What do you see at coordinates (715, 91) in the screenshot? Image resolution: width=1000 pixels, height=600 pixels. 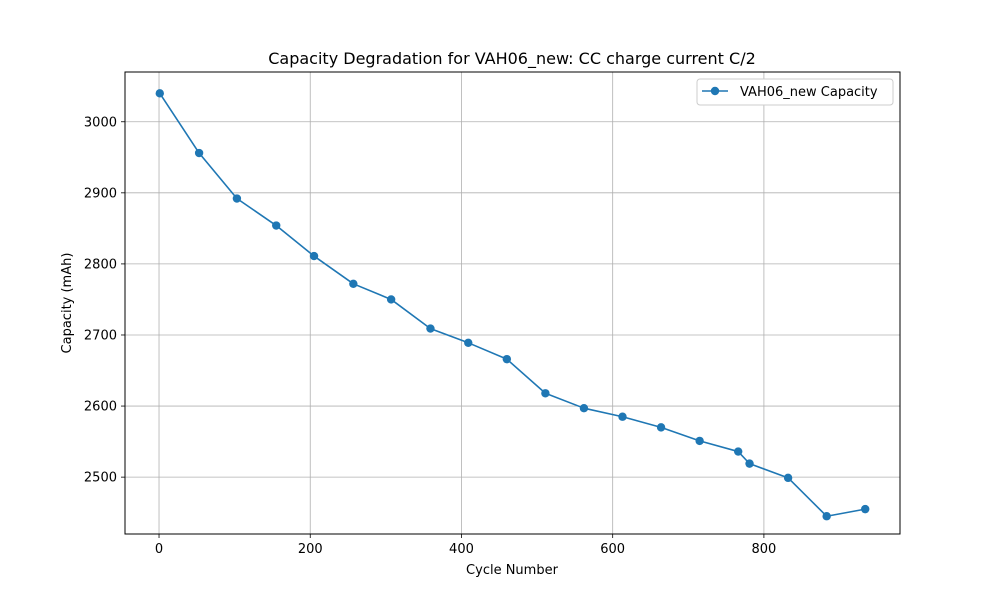 I see `legend-marker-sample` at bounding box center [715, 91].